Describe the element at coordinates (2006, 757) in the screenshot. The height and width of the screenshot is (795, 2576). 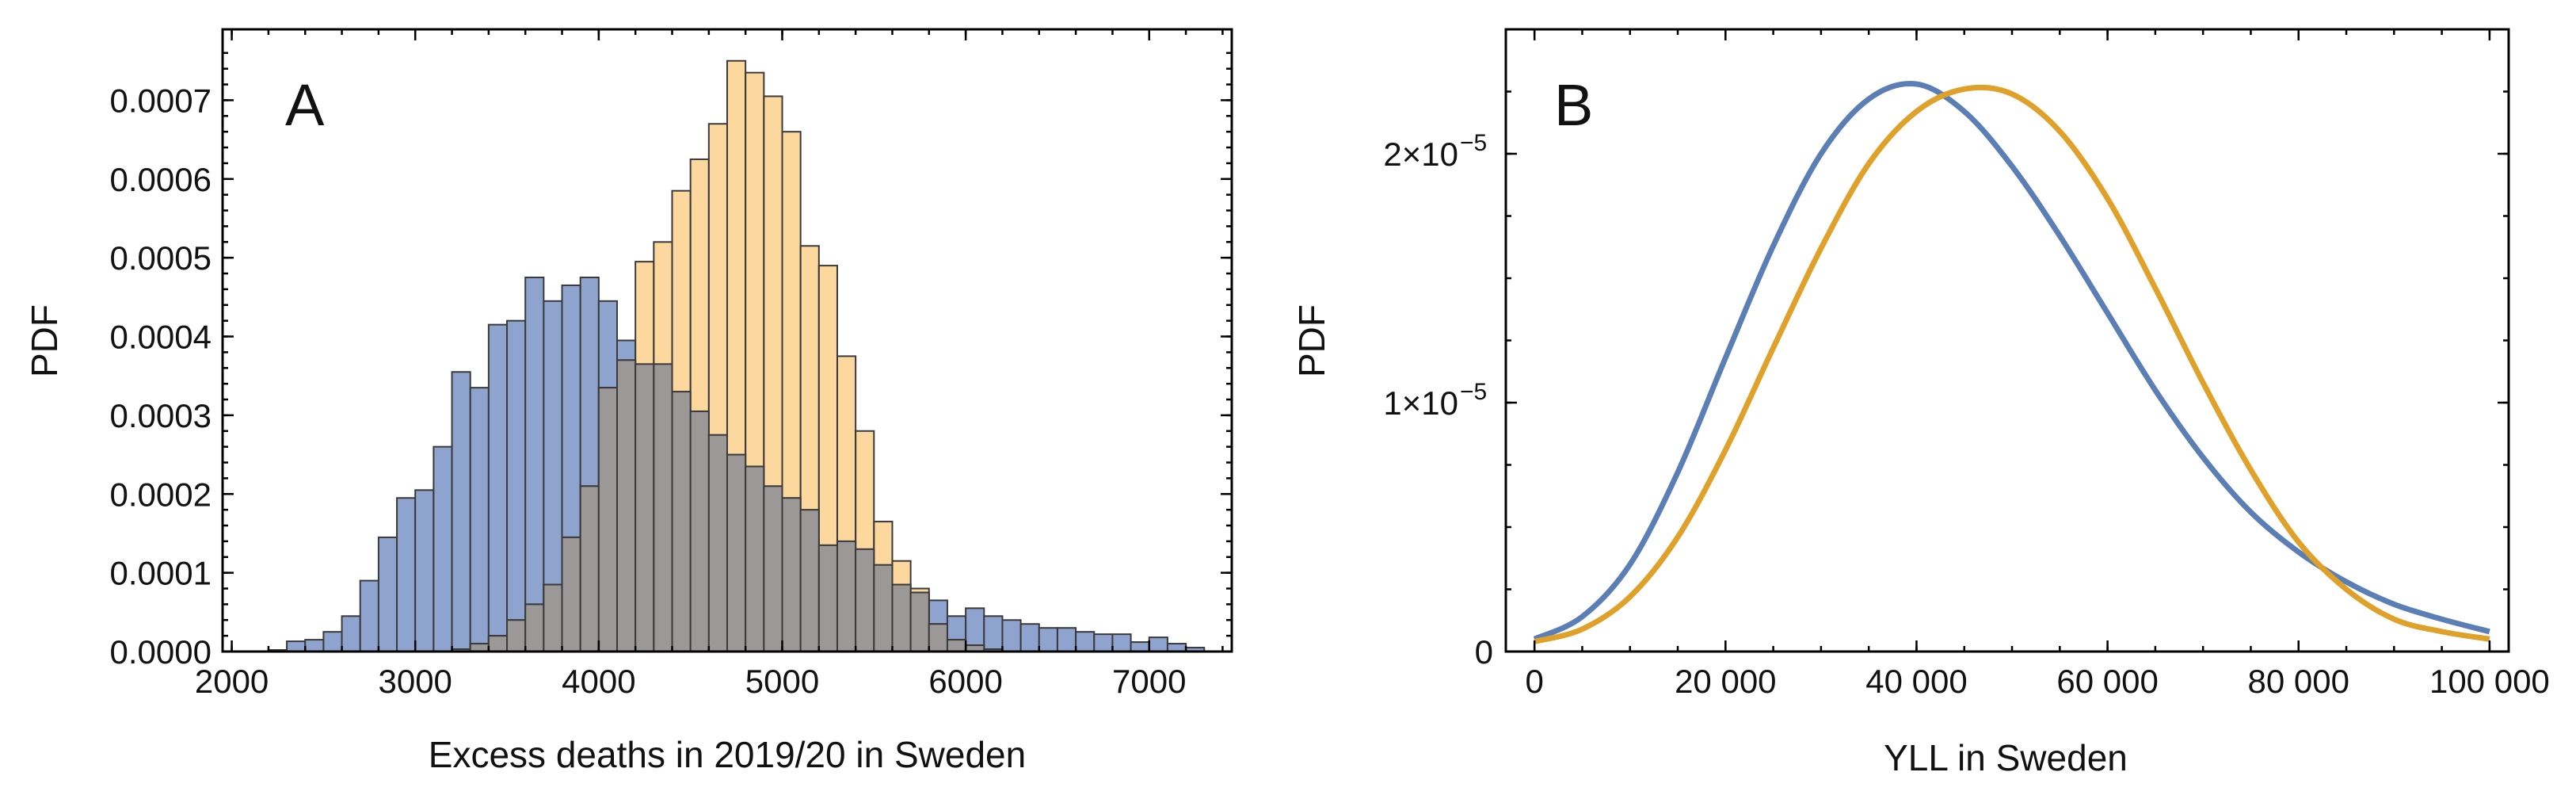
I see `panel-b-xlabel: YLL in Sweden` at that location.